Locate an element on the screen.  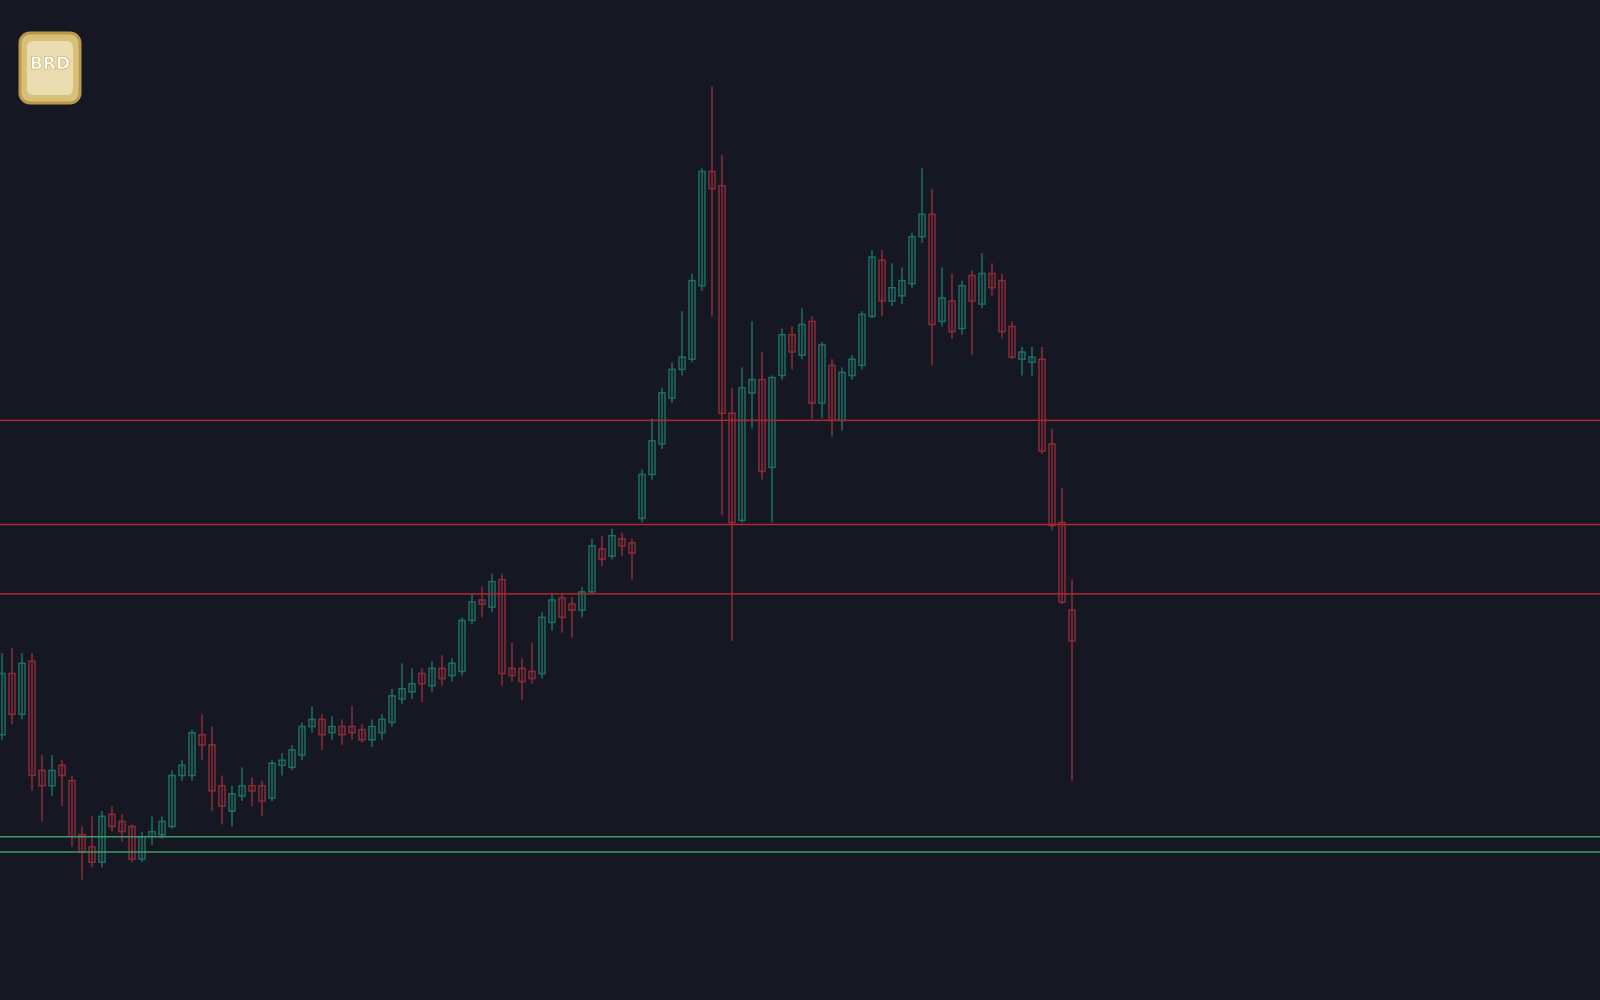
logo-inner is located at coordinates (50, 68).